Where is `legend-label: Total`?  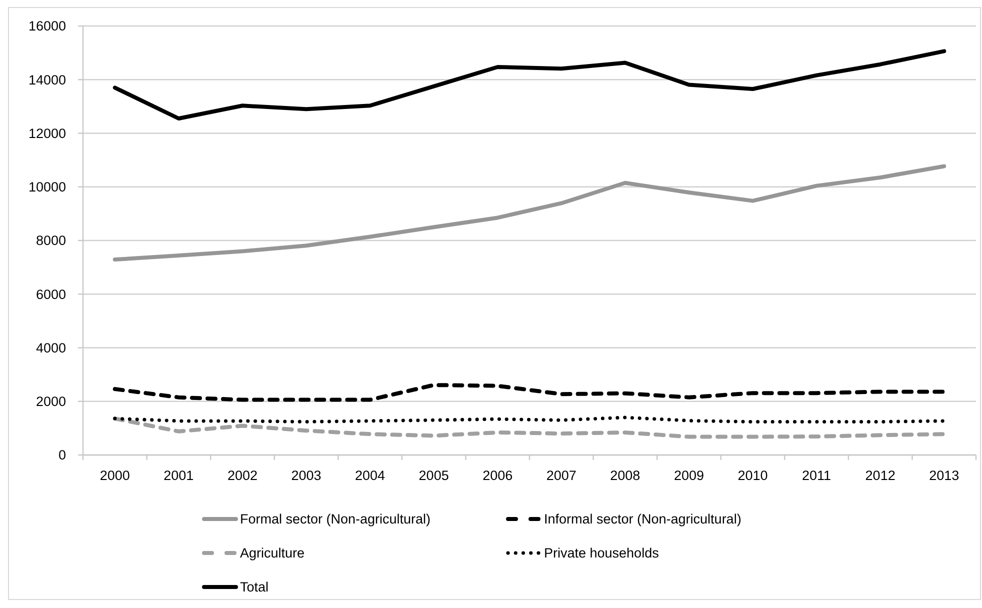
legend-label: Total is located at coordinates (254, 587).